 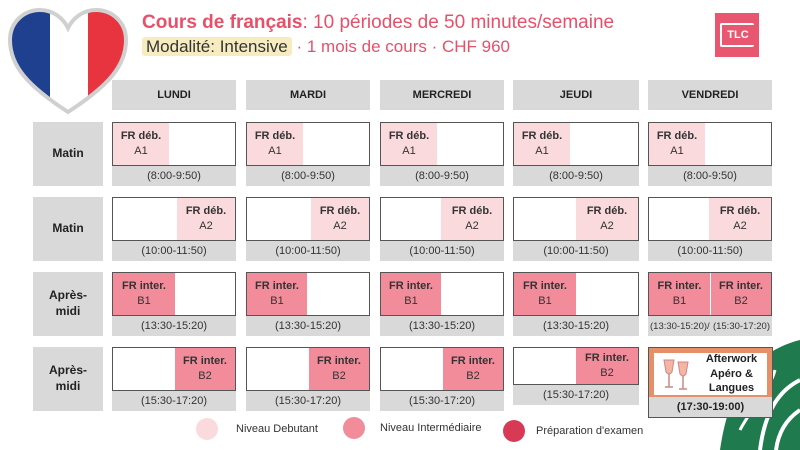 I want to click on legend-debutant-label: Niveau Debutant, so click(x=277, y=429).